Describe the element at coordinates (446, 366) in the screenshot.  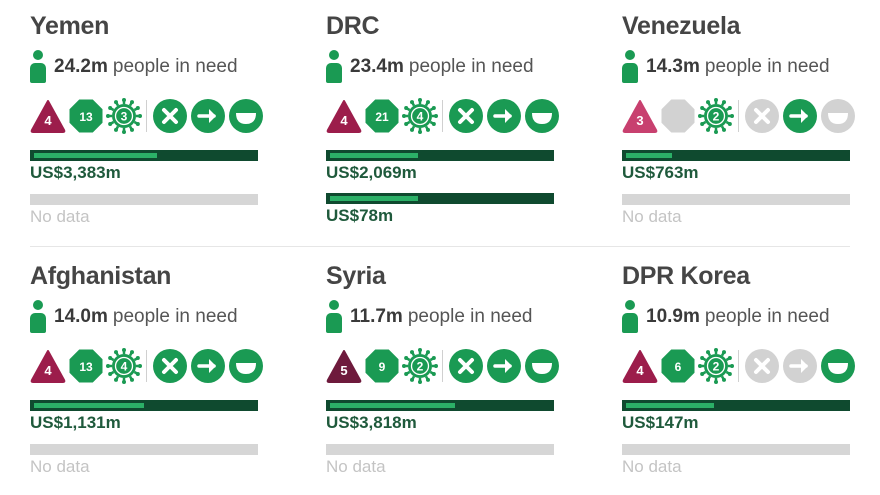
I see `indicator-icons: 5 9 2` at that location.